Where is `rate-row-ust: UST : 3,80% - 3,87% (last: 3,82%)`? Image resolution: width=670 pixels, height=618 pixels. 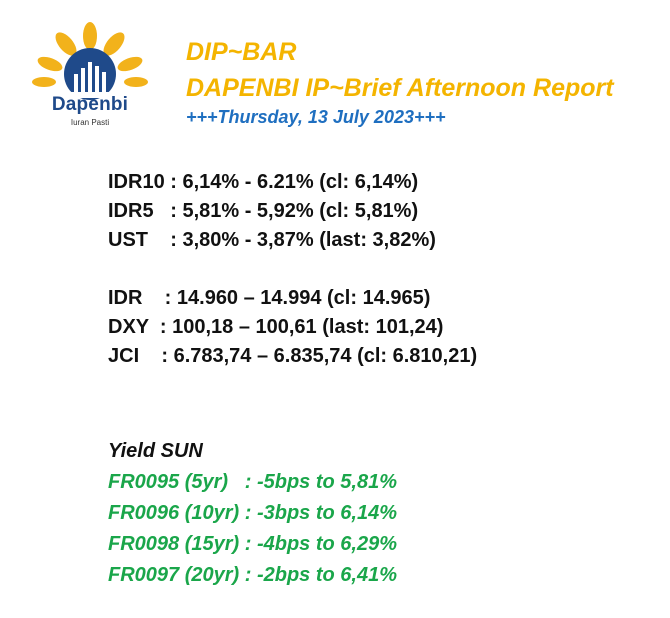 rate-row-ust: UST : 3,80% - 3,87% (last: 3,82%) is located at coordinates (272, 240).